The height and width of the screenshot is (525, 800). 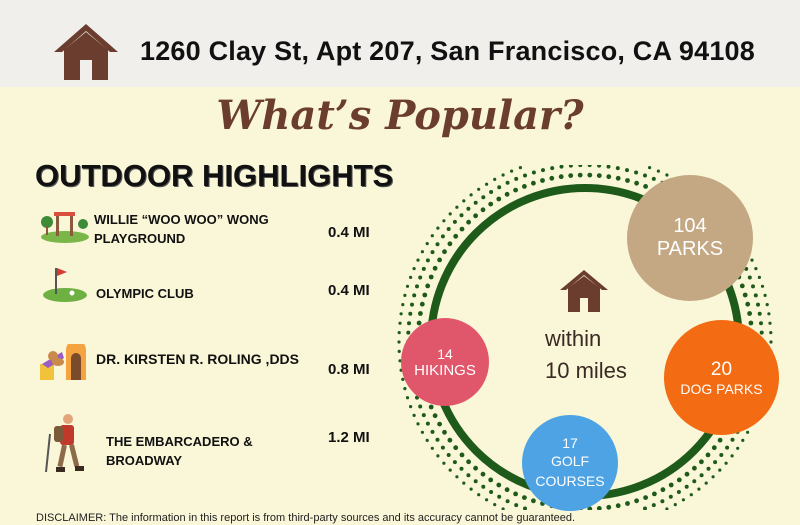 I want to click on highlight-name: DR. KIRSTEN R. ROLING ,DDS, so click(x=198, y=359).